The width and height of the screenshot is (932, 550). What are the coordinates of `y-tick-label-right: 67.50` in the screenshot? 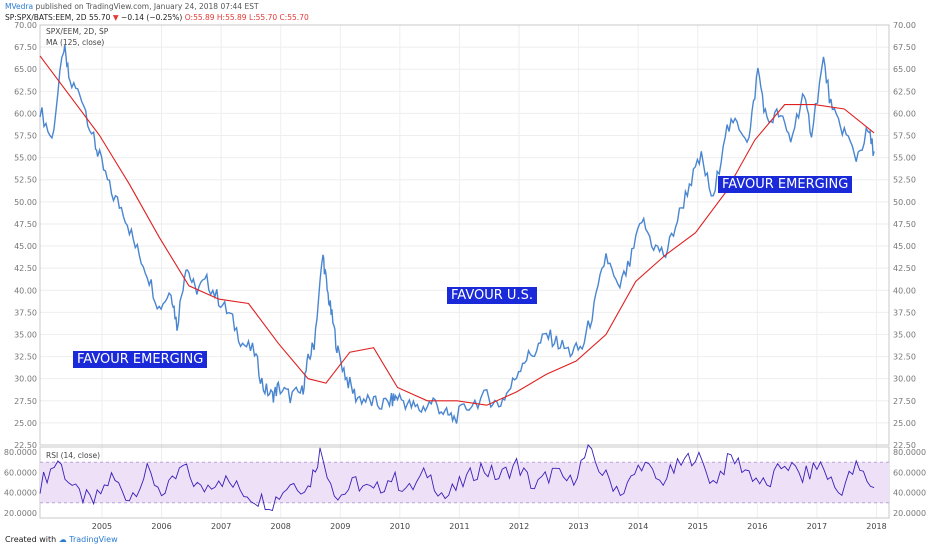 It's located at (904, 47).